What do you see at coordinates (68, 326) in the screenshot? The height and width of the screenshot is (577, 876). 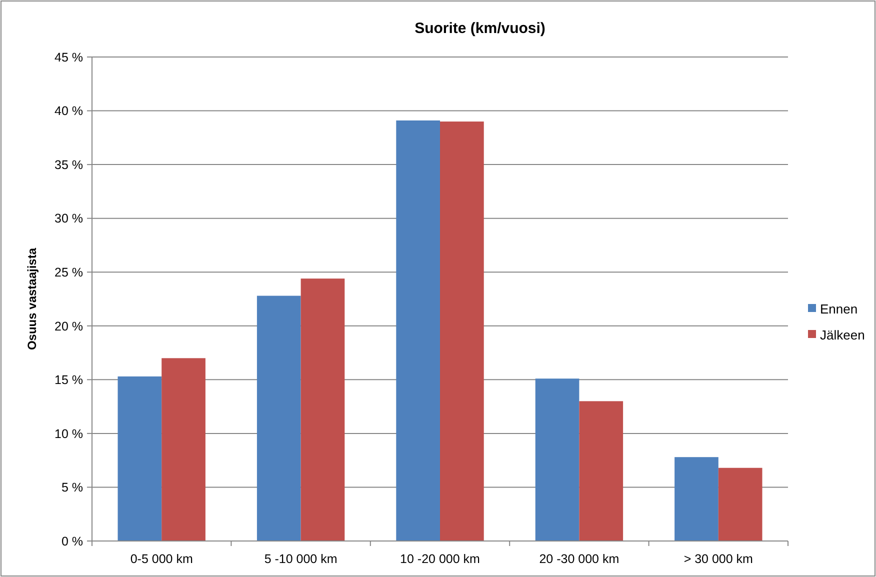 I see `y-tick-label: 20 %` at bounding box center [68, 326].